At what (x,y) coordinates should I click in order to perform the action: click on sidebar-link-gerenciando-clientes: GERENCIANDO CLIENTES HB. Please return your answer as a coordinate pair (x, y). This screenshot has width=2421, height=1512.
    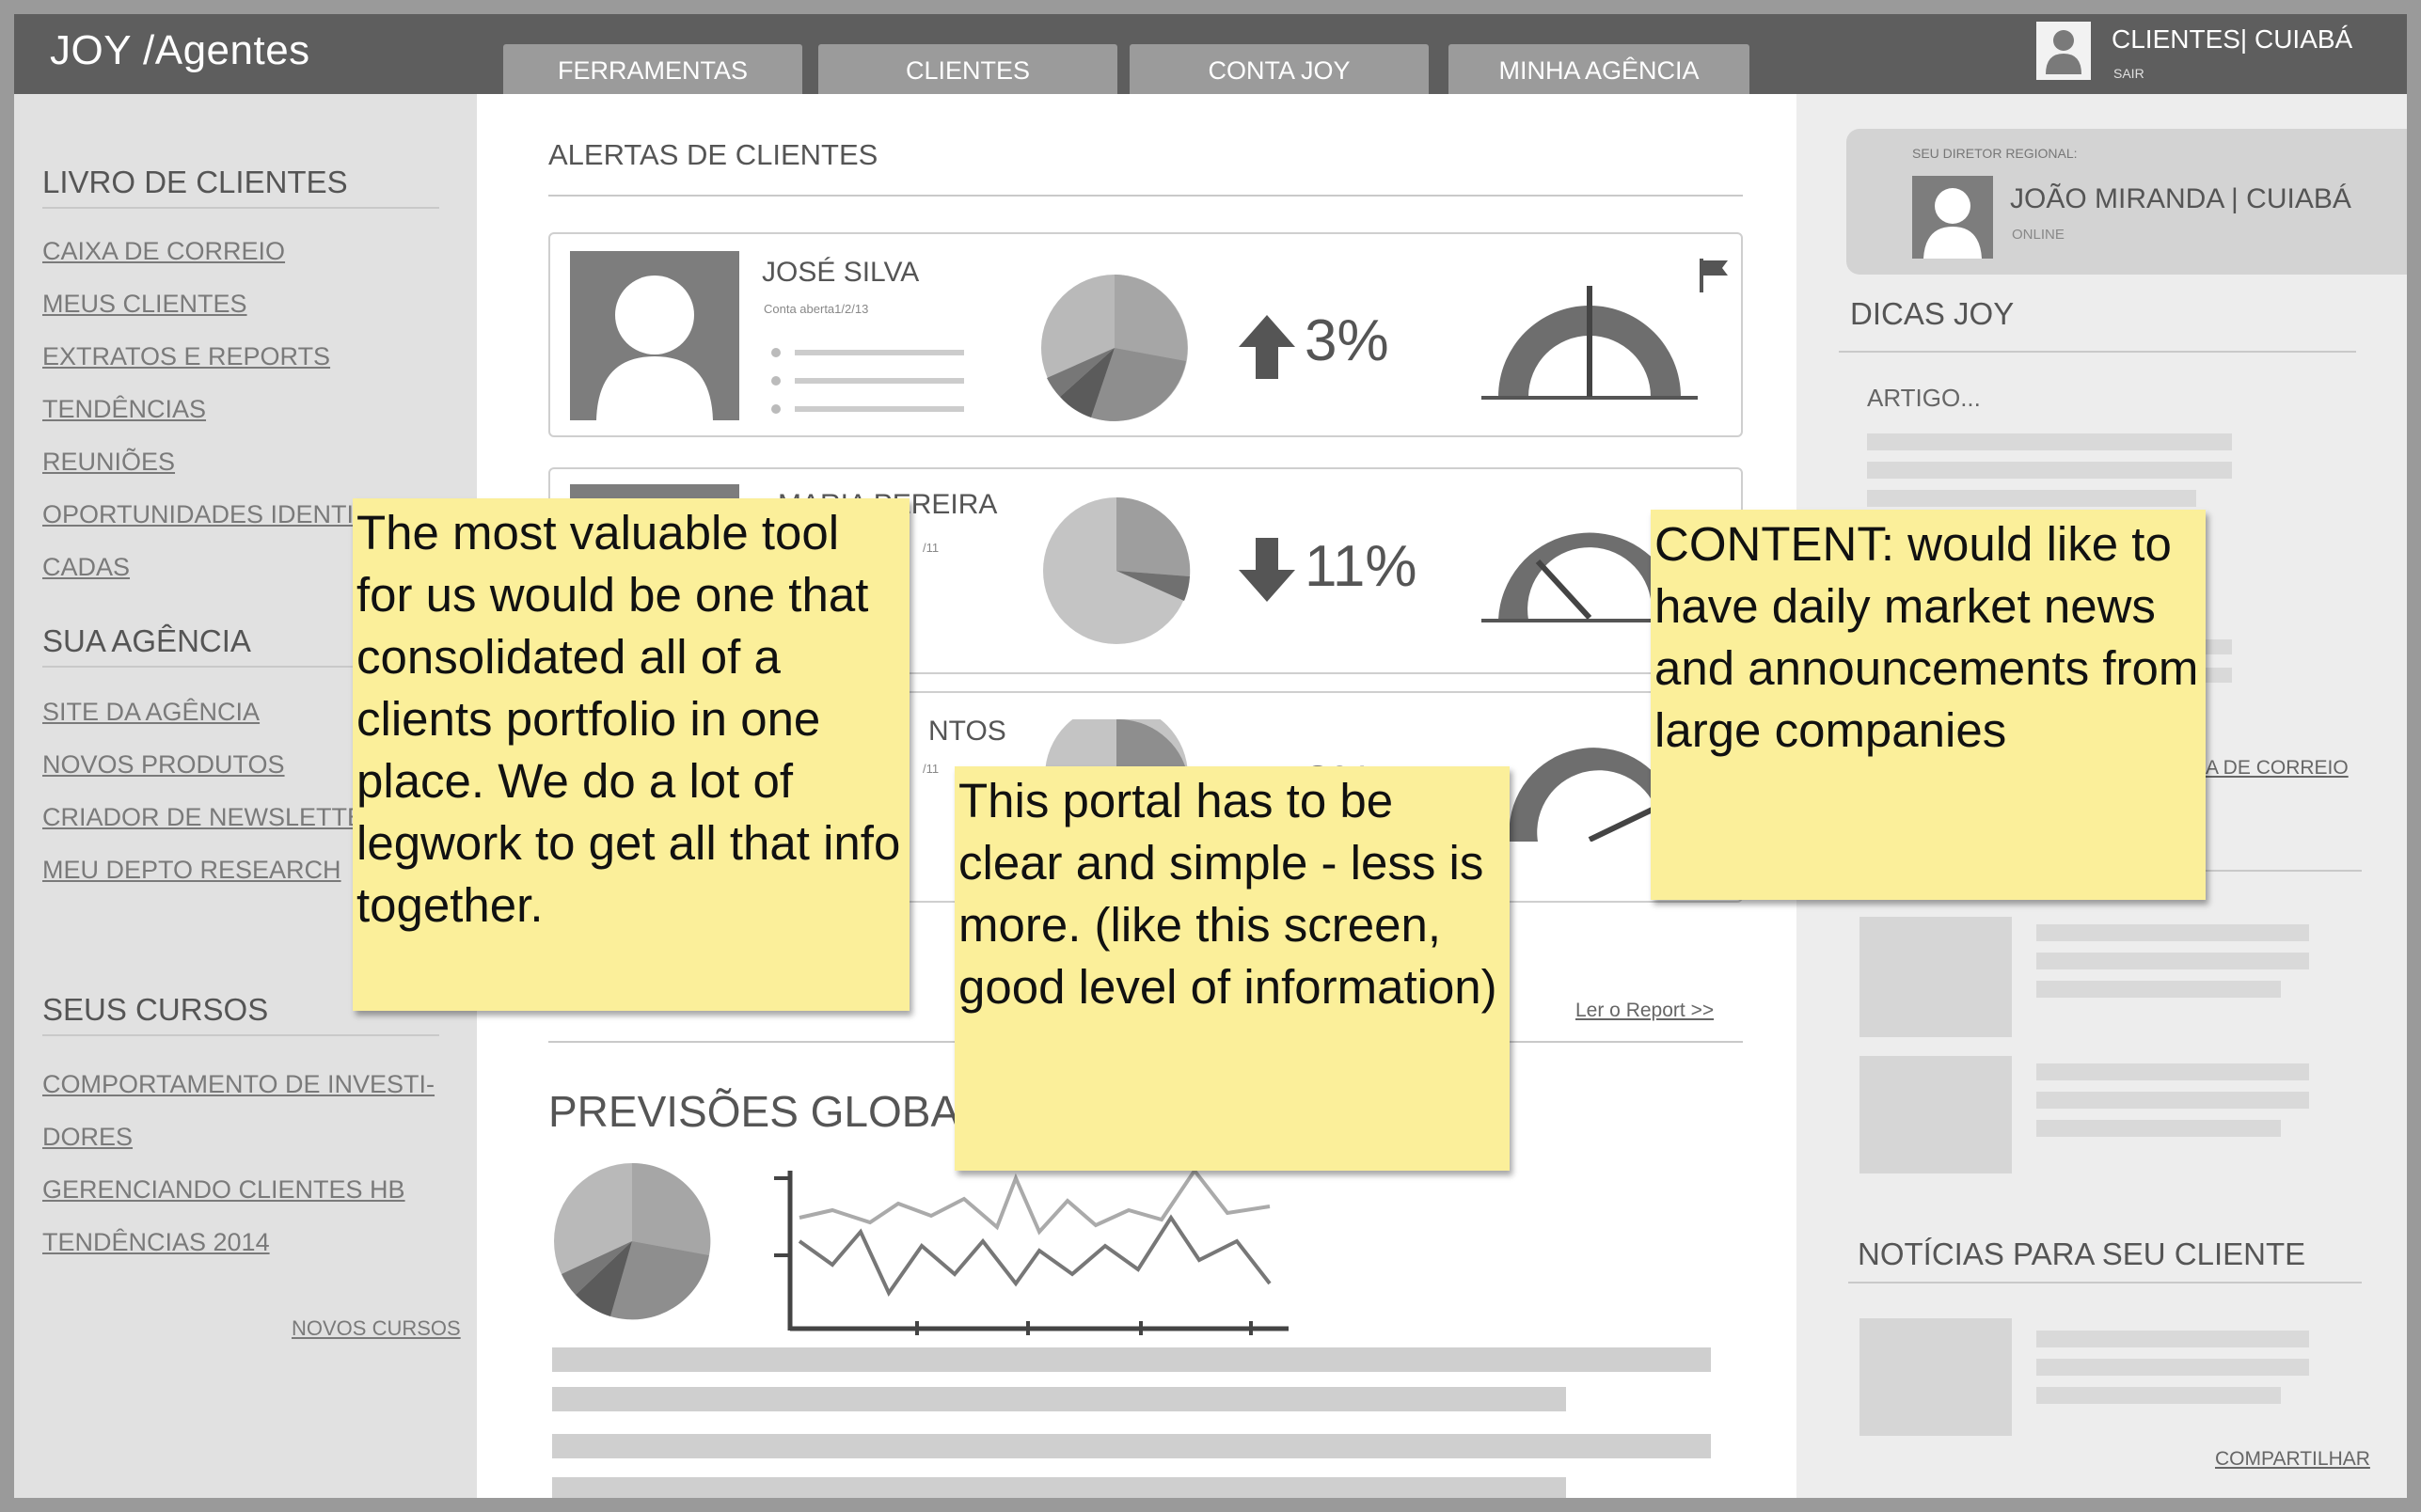
    Looking at the image, I should click on (224, 1190).